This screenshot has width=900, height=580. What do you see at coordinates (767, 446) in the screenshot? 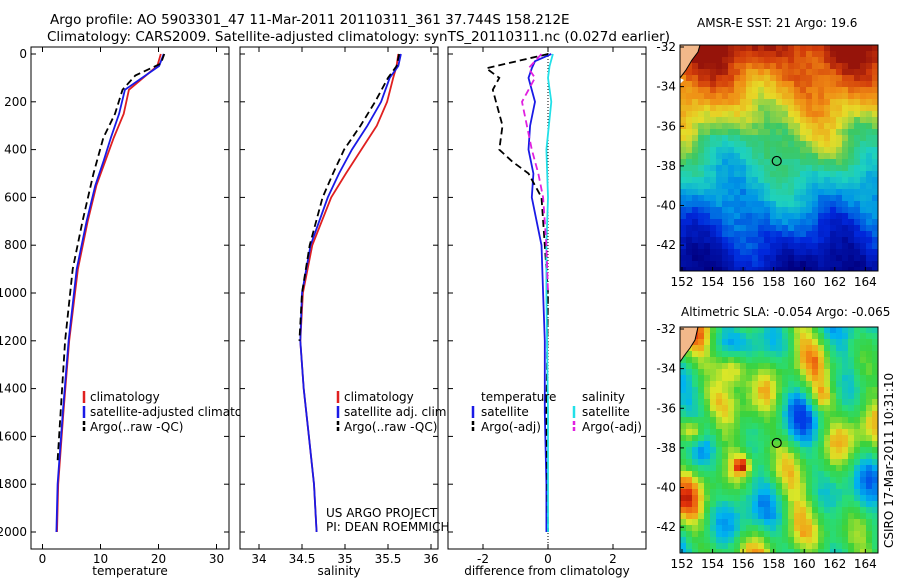
I see `sla-map: 152 154 156 158 160 162 164-32-34-36-38-40-42` at bounding box center [767, 446].